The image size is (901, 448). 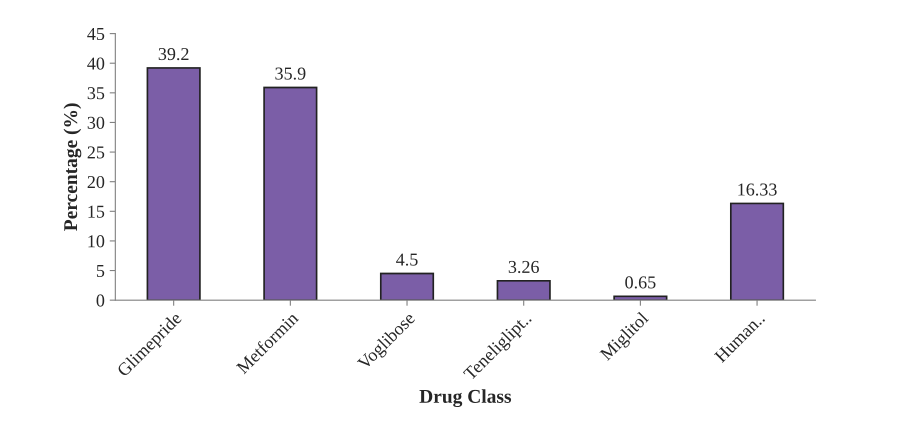 I want to click on data-label: 0.65, so click(x=640, y=282).